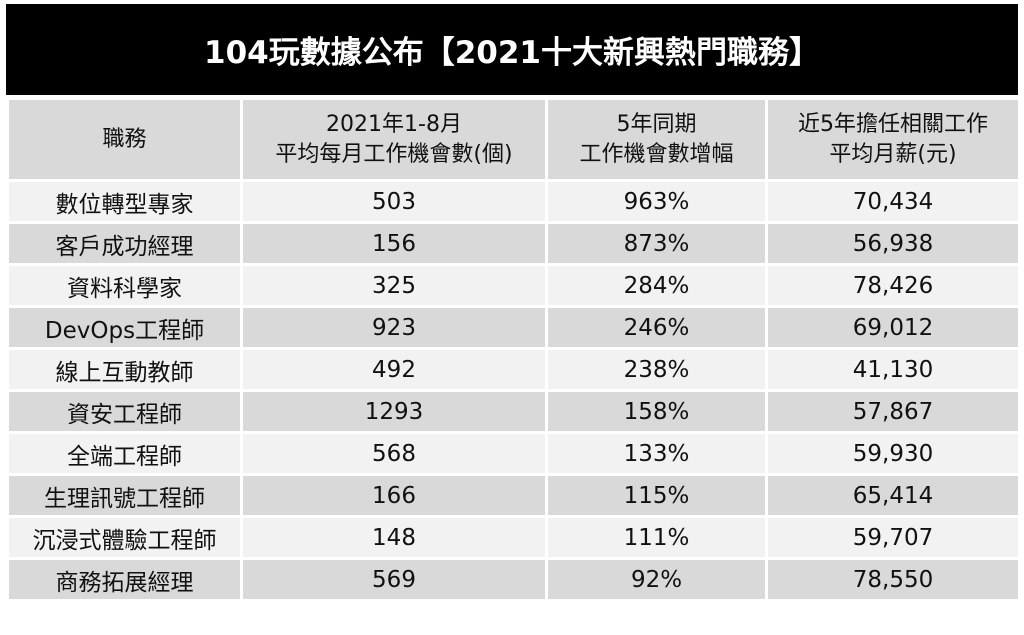 The width and height of the screenshot is (1024, 635). Describe the element at coordinates (124, 201) in the screenshot. I see `table-cell: 數位轉型專家` at that location.